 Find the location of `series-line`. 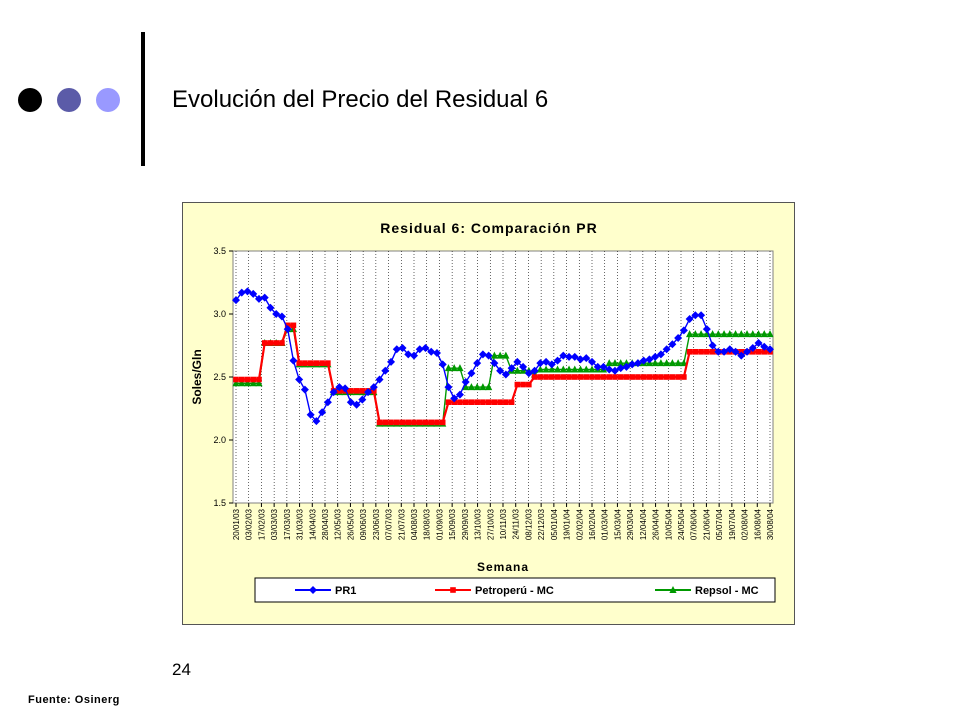

series-line is located at coordinates (503, 356).